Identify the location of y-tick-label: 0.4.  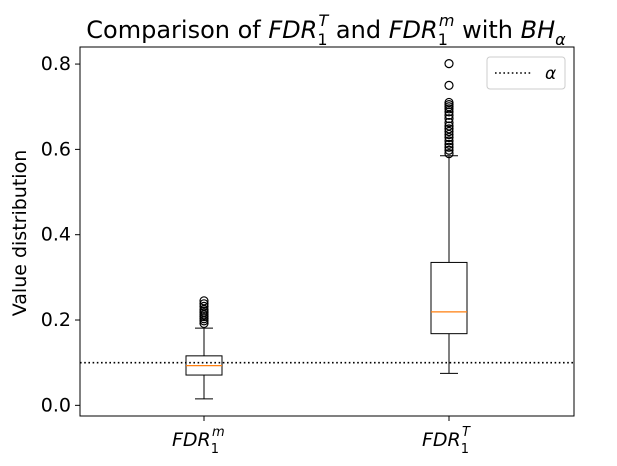
(56, 235).